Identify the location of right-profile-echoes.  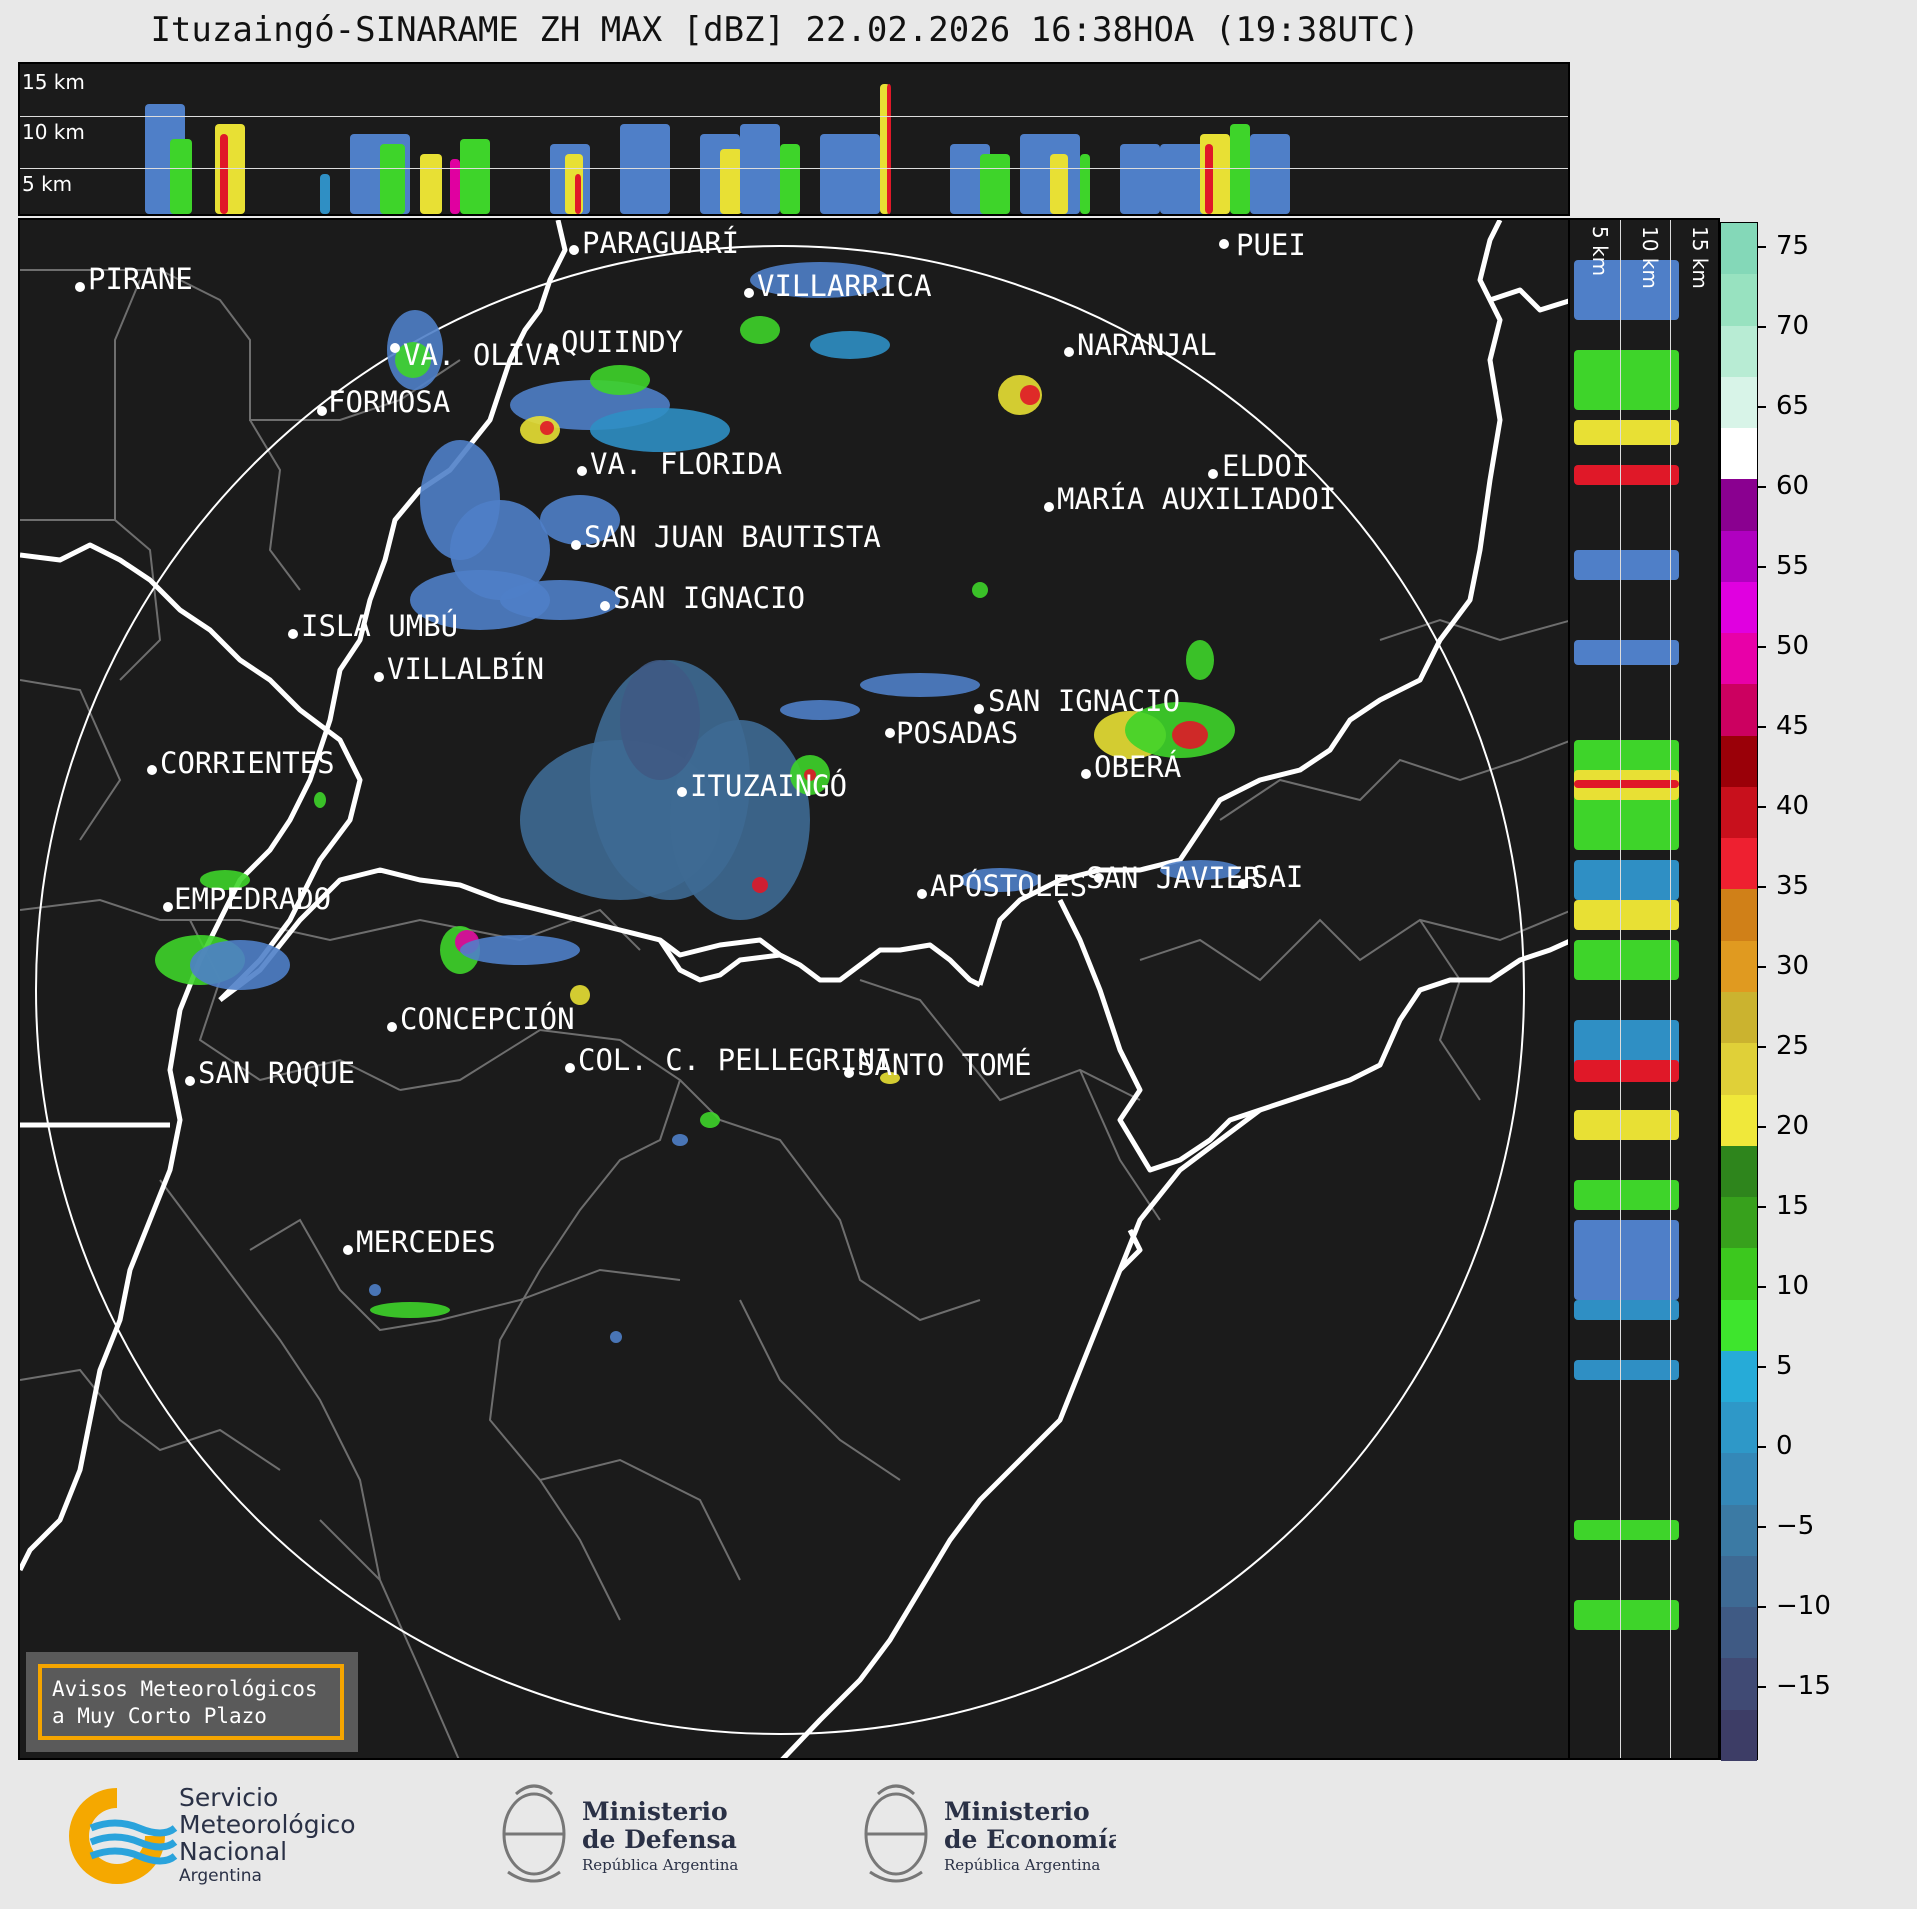
(1626, 945).